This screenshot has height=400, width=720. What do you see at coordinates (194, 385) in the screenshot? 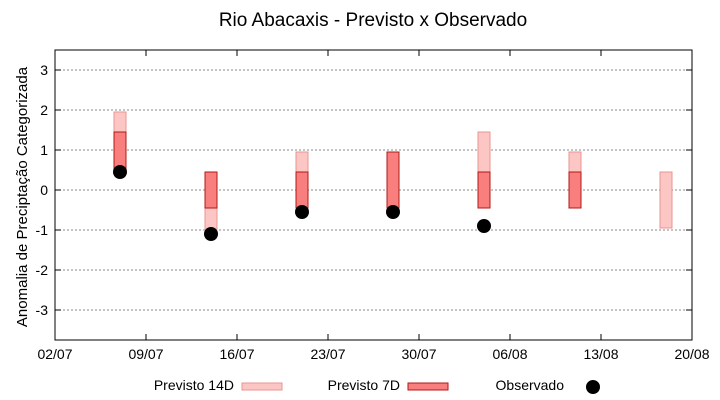
I see `legend-label-previsto-14d: Previsto 14D` at bounding box center [194, 385].